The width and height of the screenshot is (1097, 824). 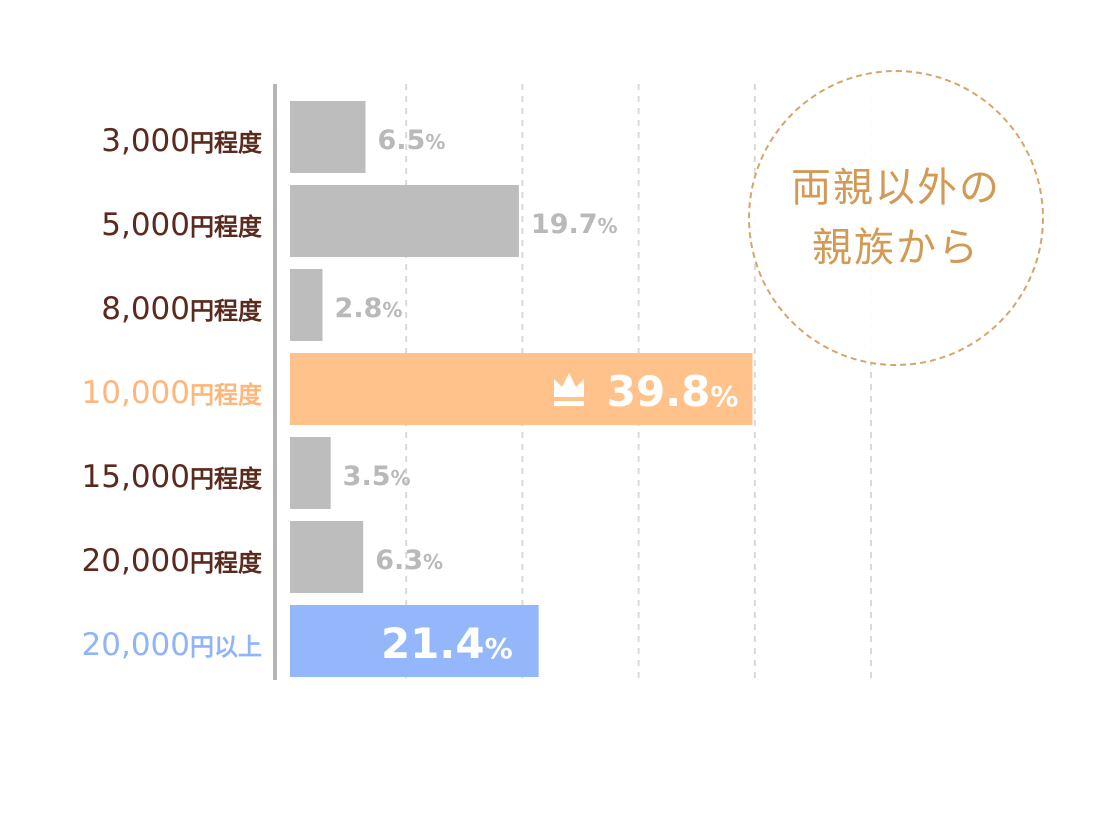 I want to click on annotation-circle: 両親以外の 親族から, so click(x=896, y=218).